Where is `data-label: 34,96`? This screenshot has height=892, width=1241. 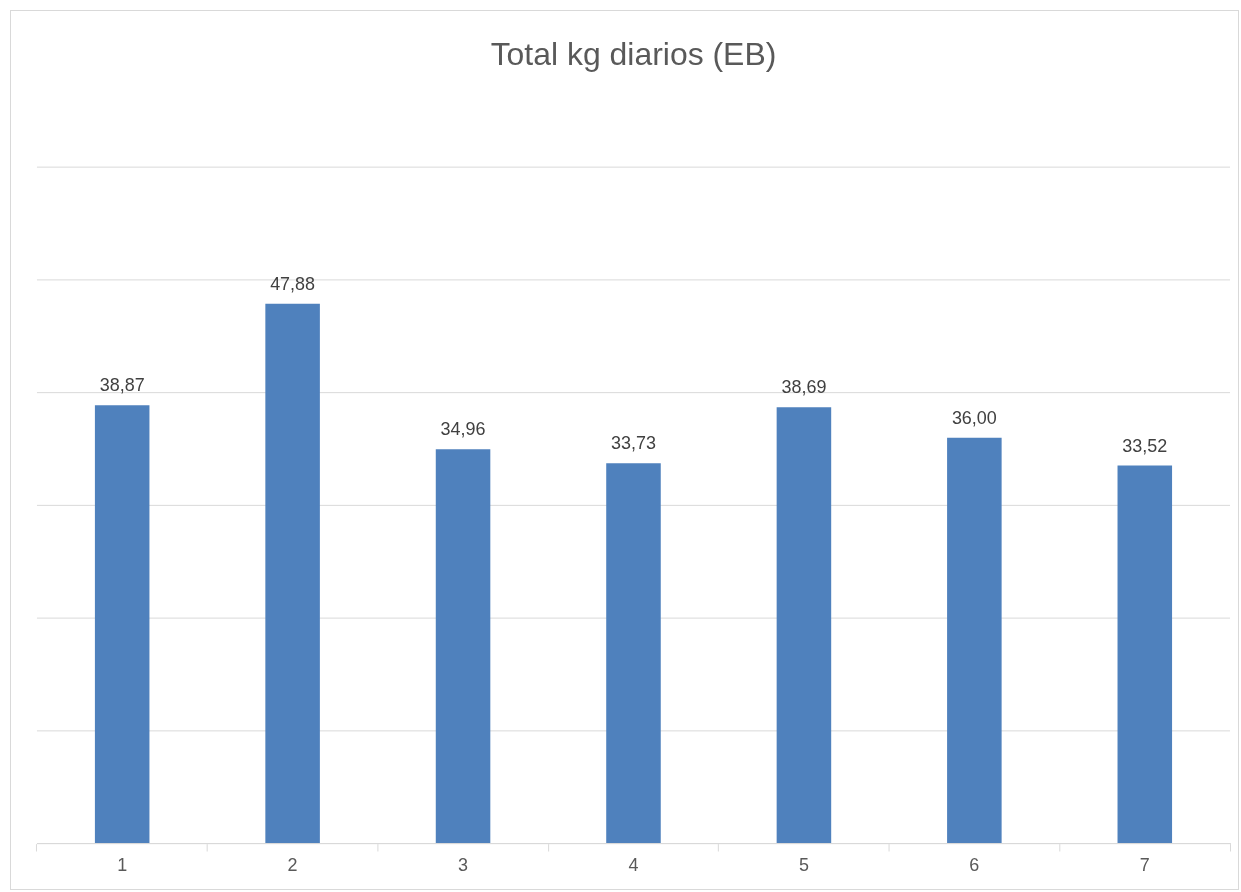
data-label: 34,96 is located at coordinates (463, 429).